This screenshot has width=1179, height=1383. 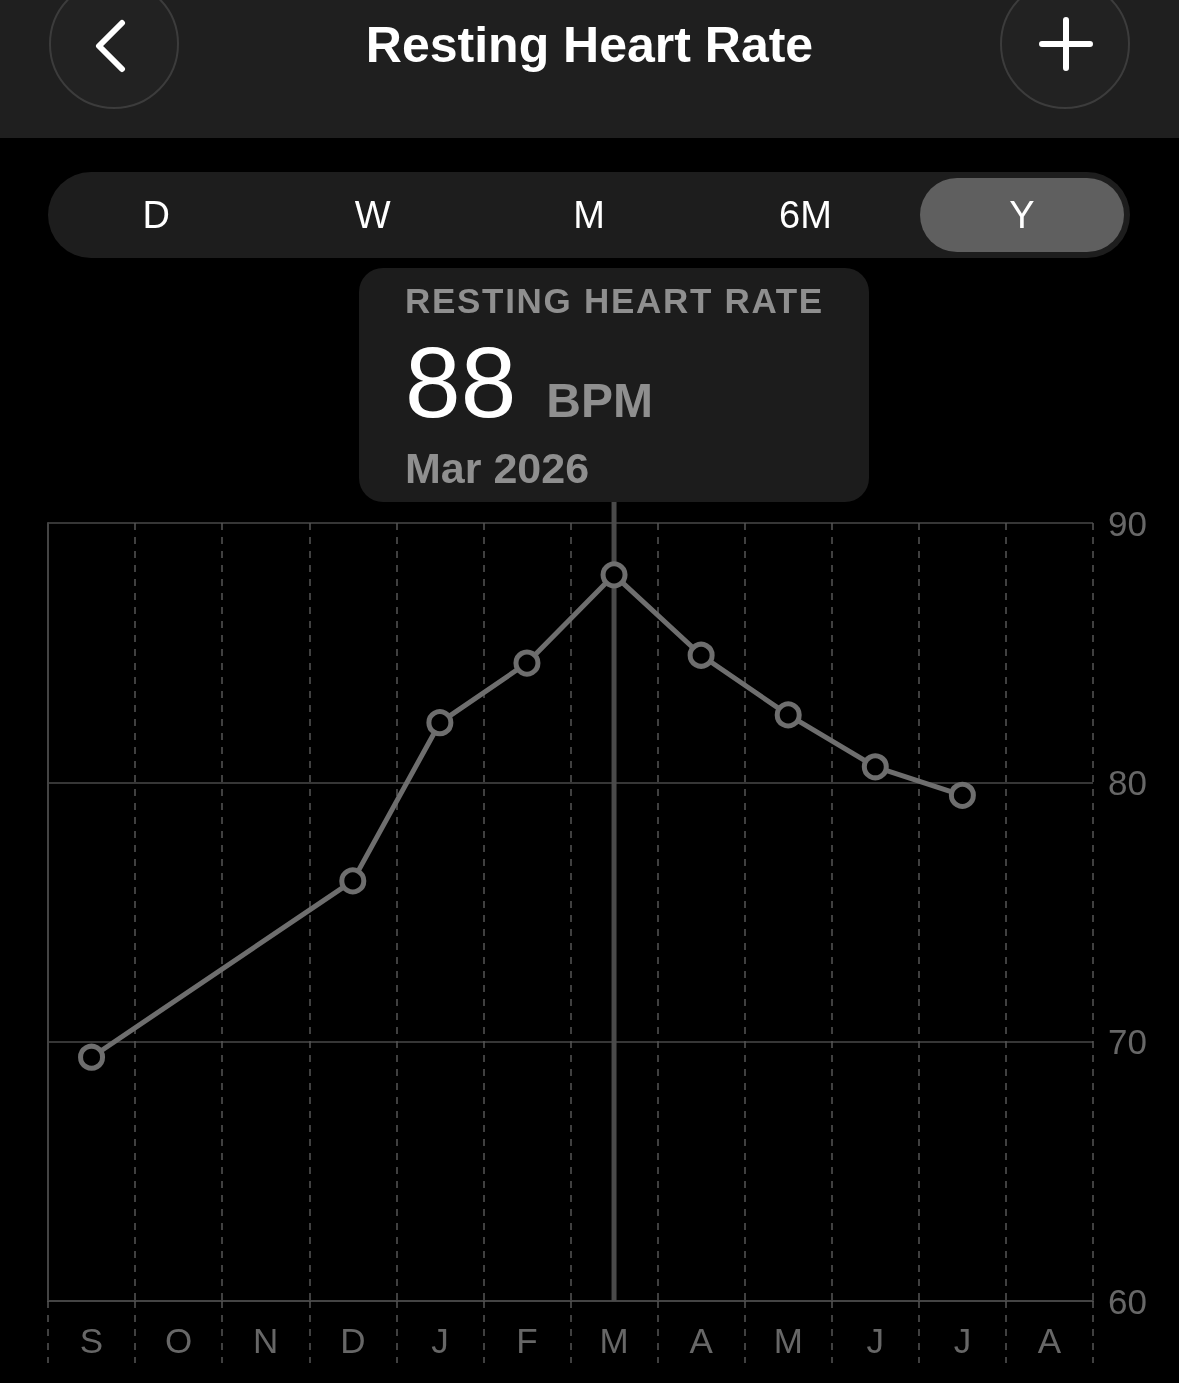 What do you see at coordinates (1127, 1301) in the screenshot?
I see `y-tick-label: 60` at bounding box center [1127, 1301].